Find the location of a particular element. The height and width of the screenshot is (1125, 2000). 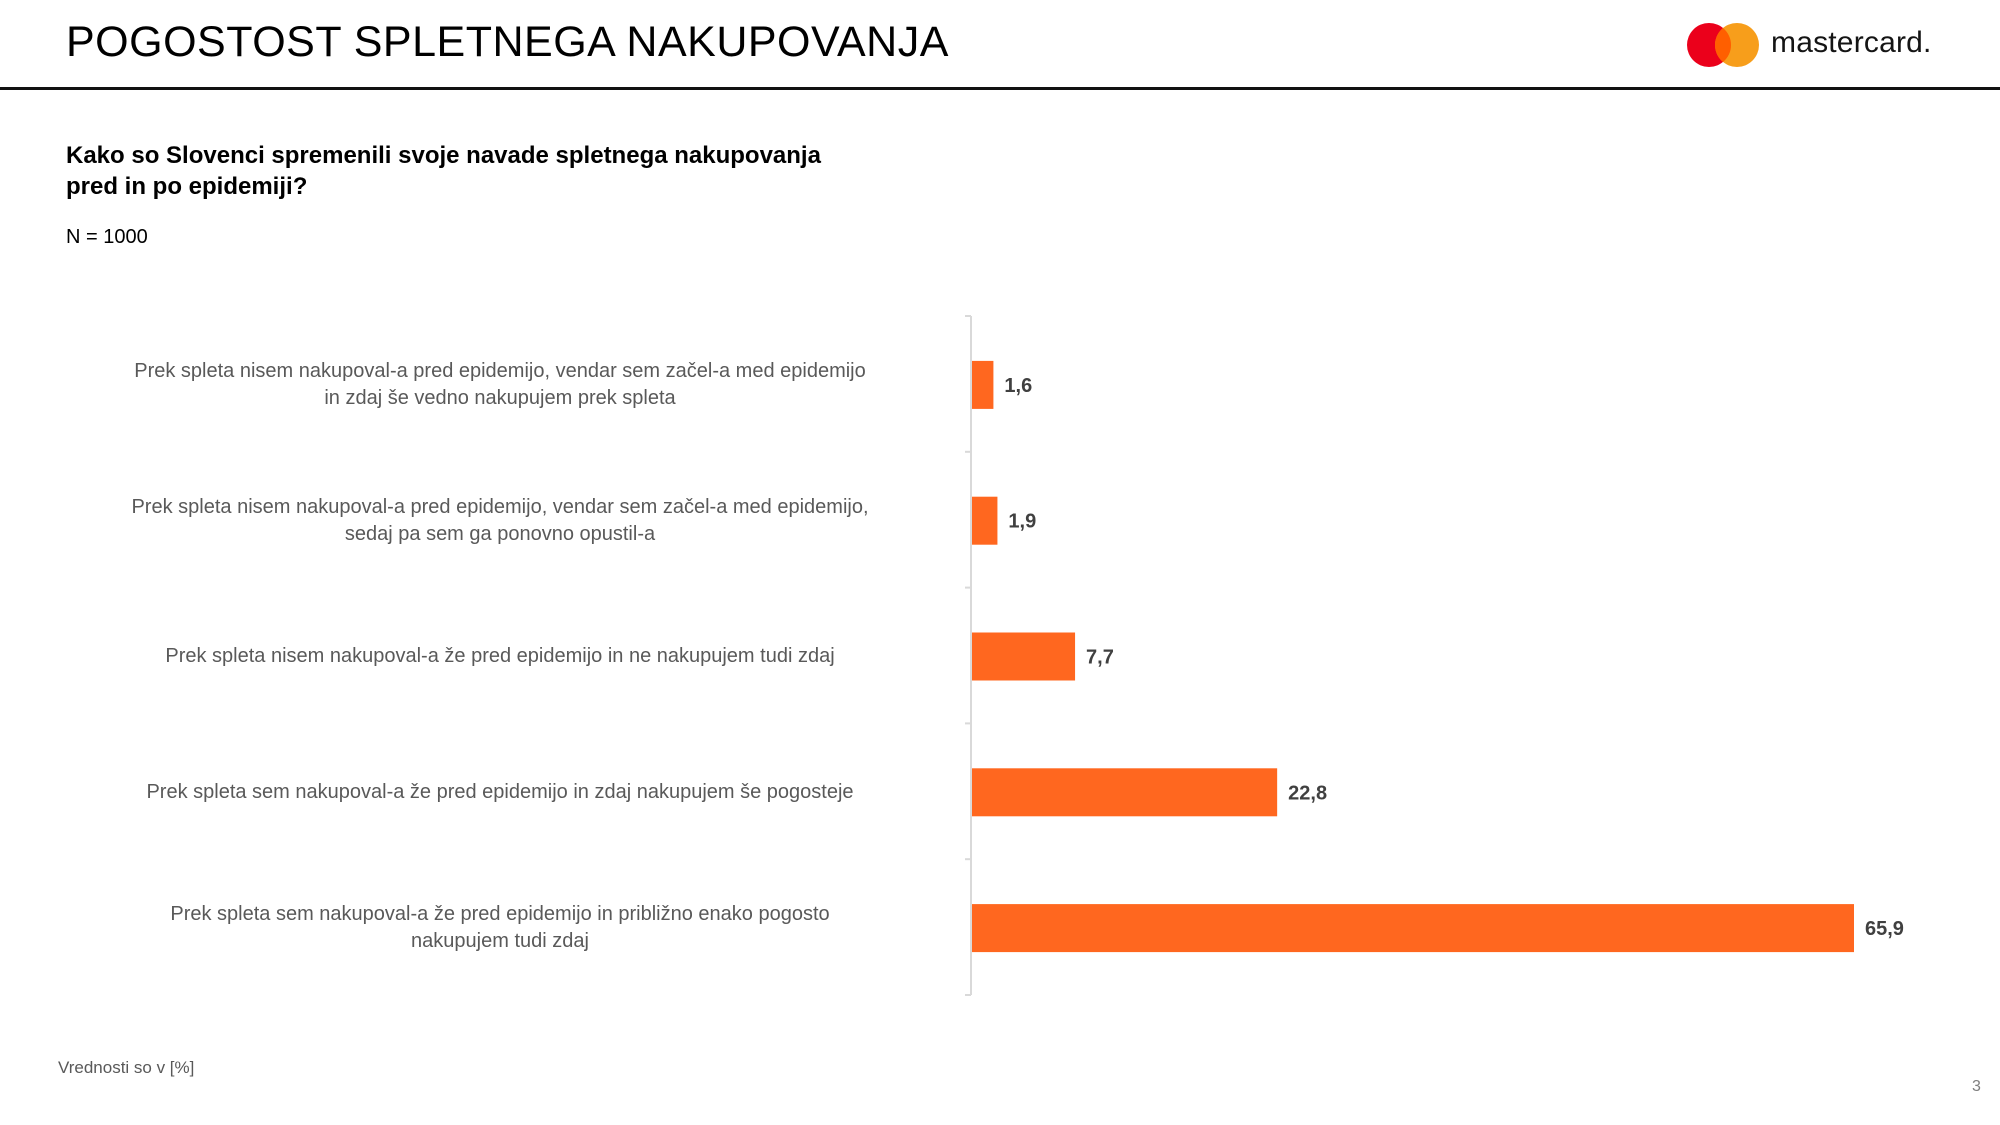

sample-size: N = 1000 is located at coordinates (107, 237).